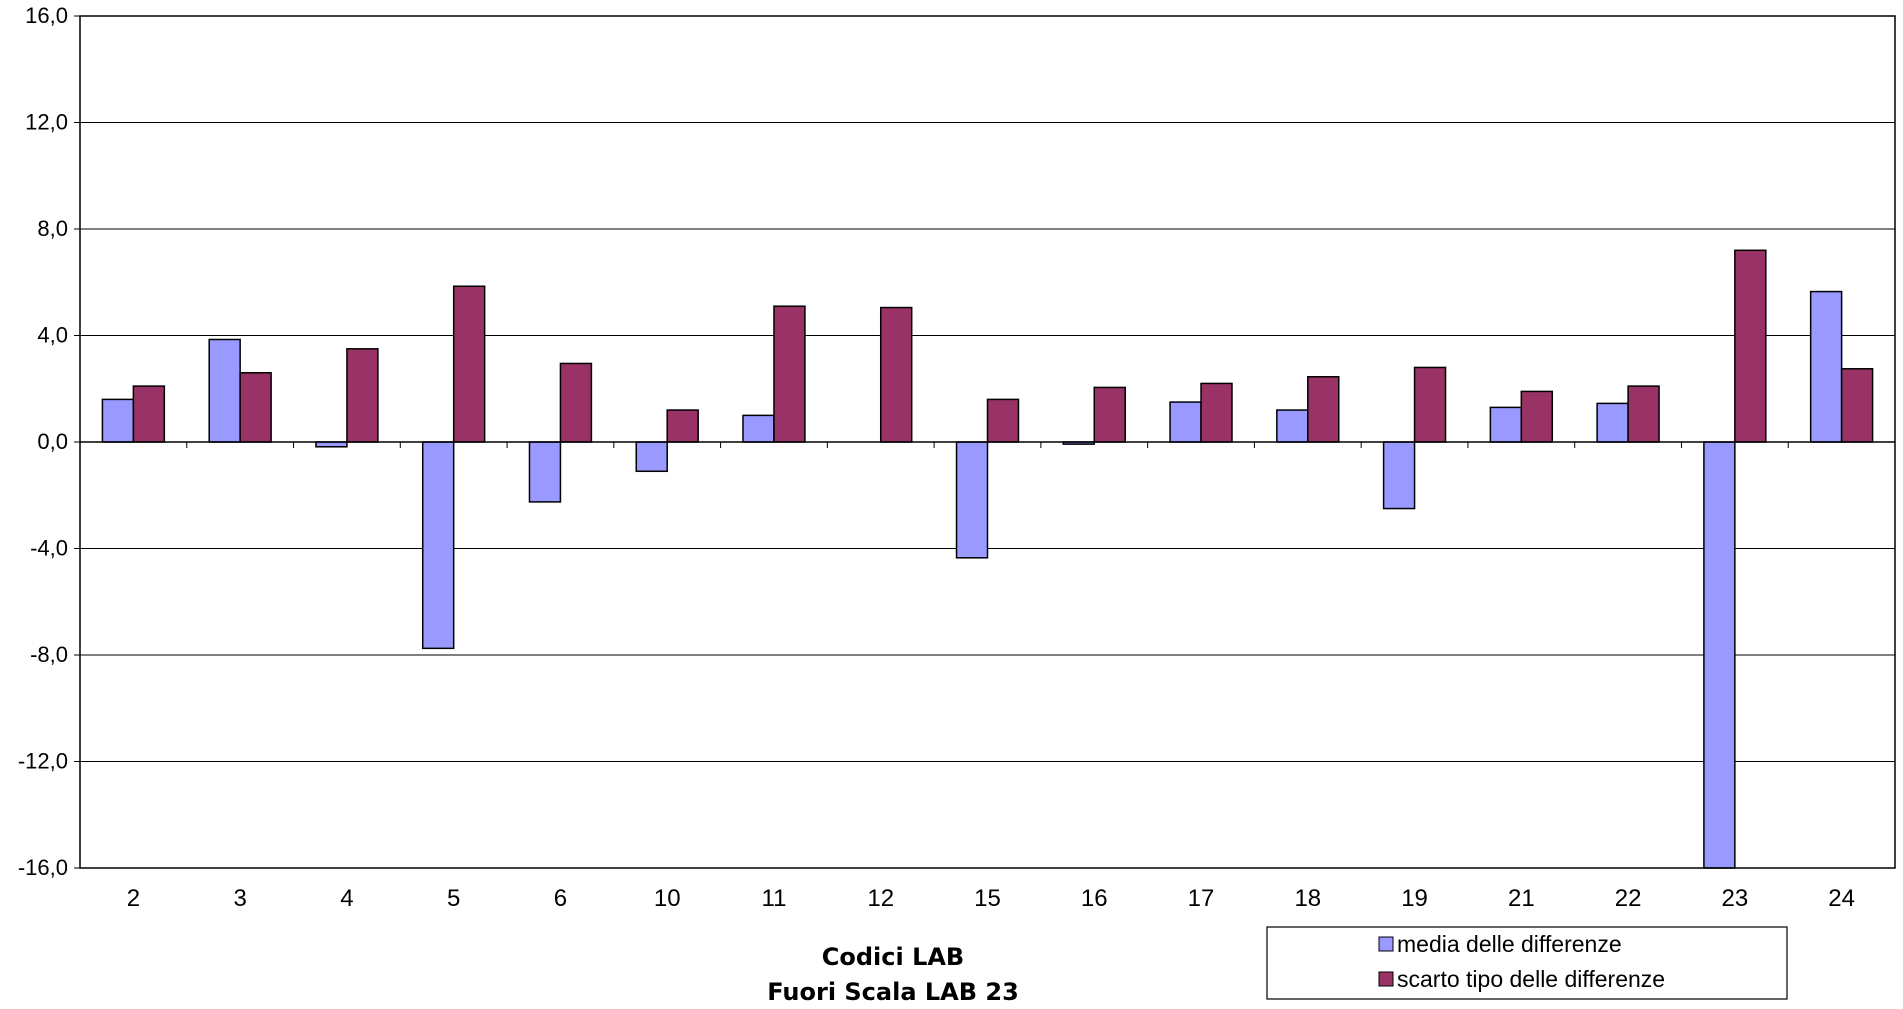 The width and height of the screenshot is (1903, 1009). Describe the element at coordinates (52, 335) in the screenshot. I see `y-tick-label: 4,0` at that location.